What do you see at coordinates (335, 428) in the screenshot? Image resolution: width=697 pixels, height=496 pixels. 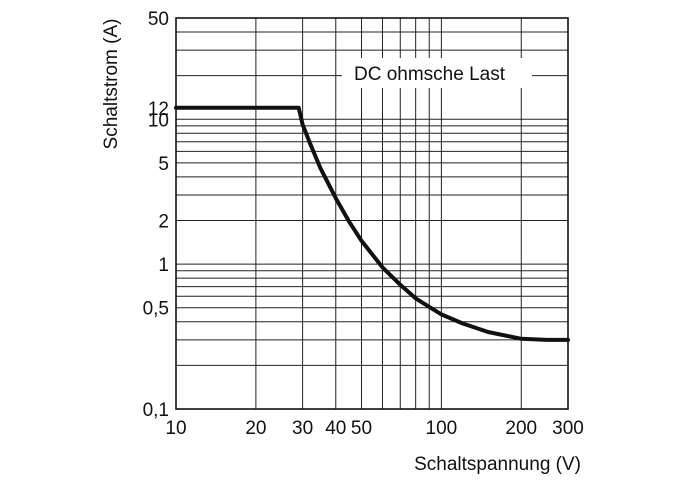 I see `x-tick-label: 40` at bounding box center [335, 428].